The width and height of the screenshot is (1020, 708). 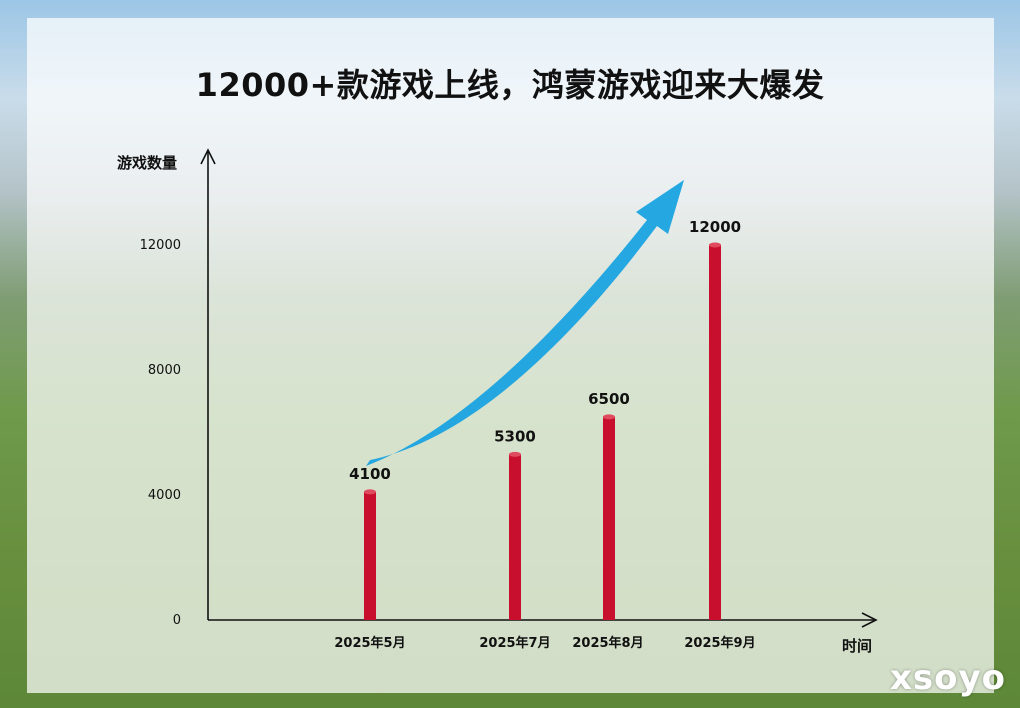 What do you see at coordinates (369, 643) in the screenshot?
I see `x-category-label-1: 2025年5月` at bounding box center [369, 643].